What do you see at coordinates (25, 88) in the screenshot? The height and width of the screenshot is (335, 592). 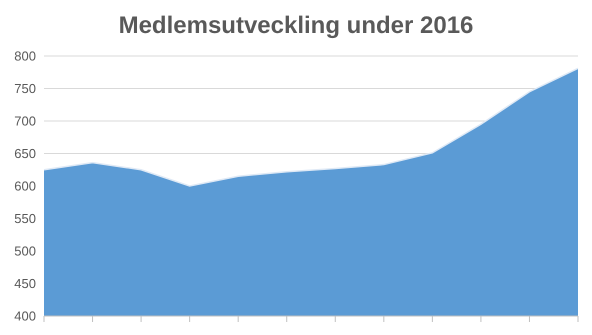 I see `y-tick-label: 750` at bounding box center [25, 88].